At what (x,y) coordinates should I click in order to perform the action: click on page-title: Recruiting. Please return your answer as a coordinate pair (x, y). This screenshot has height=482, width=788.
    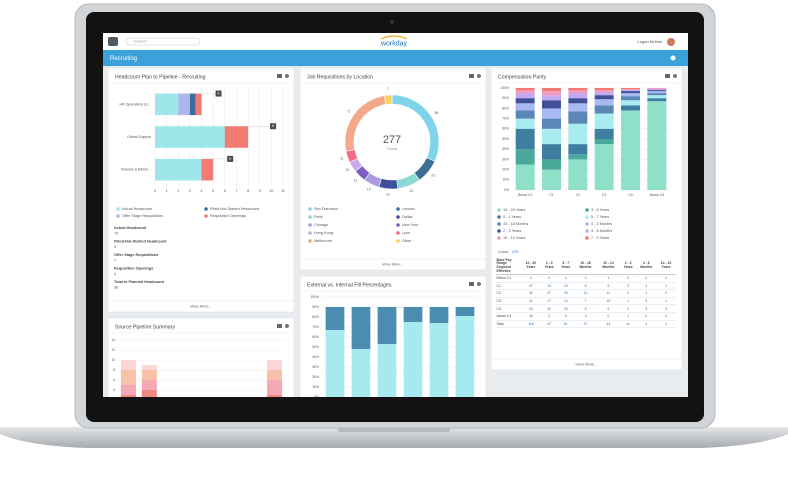
    Looking at the image, I should click on (123, 59).